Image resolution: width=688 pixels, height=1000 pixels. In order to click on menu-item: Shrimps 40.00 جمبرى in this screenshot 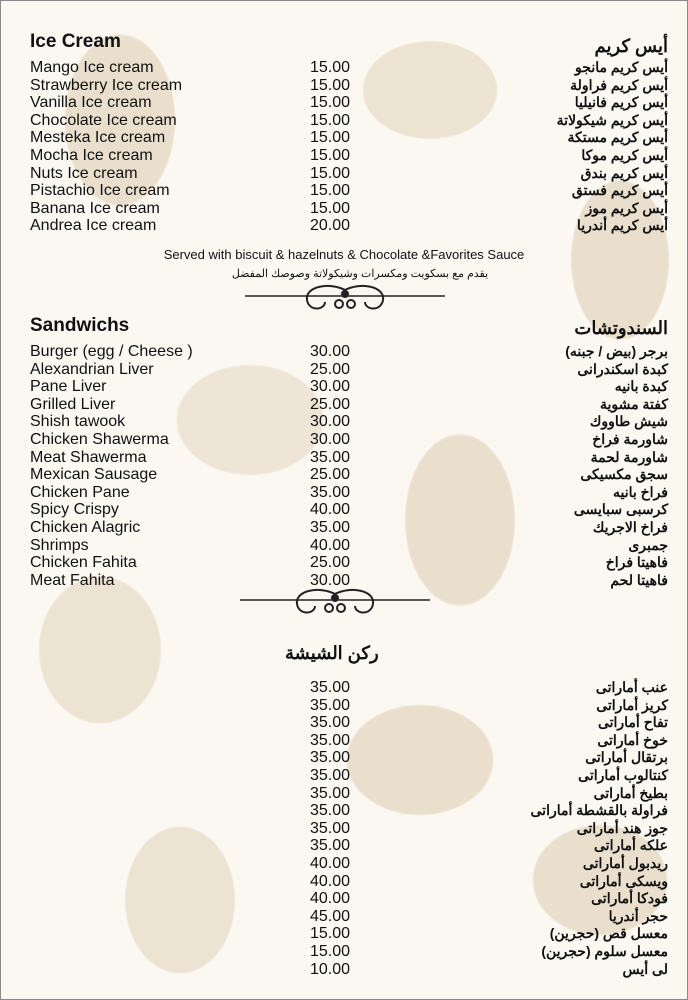, I will do `click(344, 546)`.